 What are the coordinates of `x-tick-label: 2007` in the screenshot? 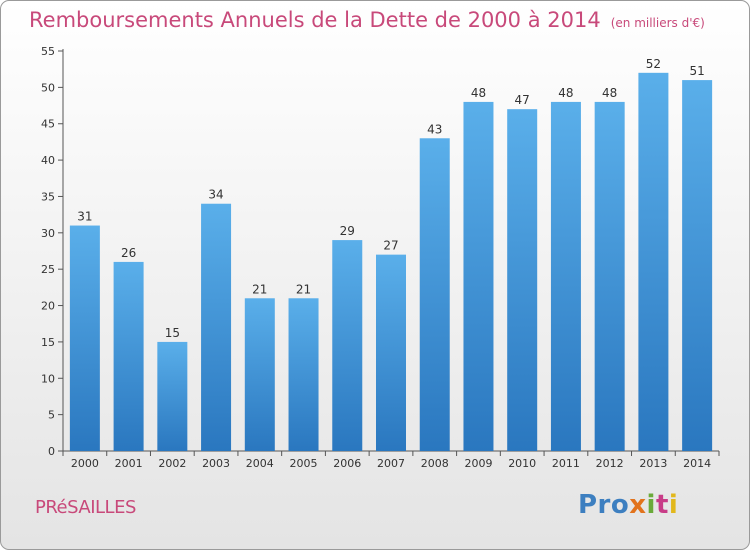 It's located at (391, 463).